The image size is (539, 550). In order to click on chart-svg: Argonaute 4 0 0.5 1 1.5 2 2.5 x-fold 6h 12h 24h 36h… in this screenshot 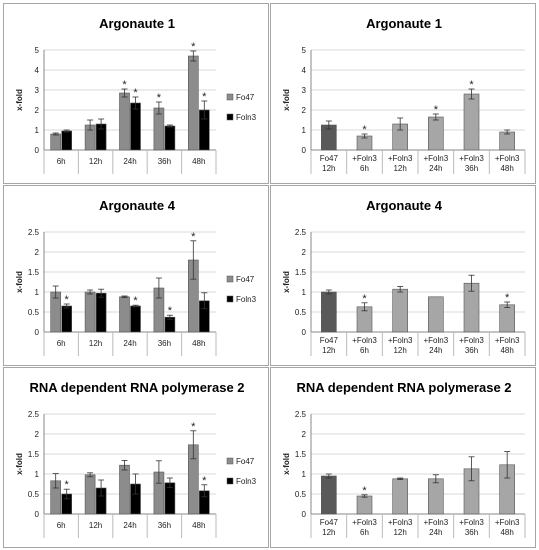, I will do `click(136, 277)`.